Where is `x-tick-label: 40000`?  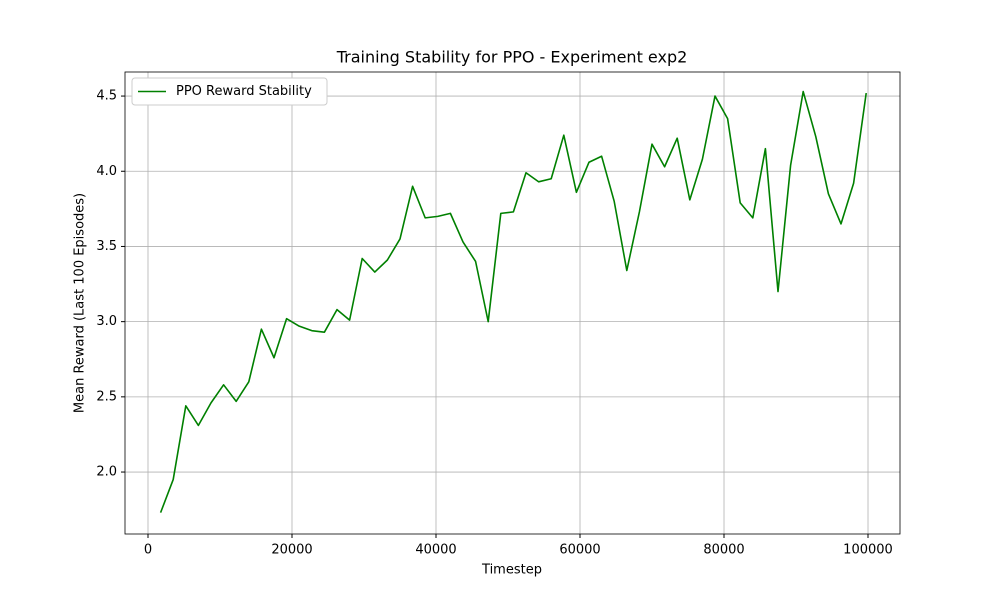
x-tick-label: 40000 is located at coordinates (435, 550).